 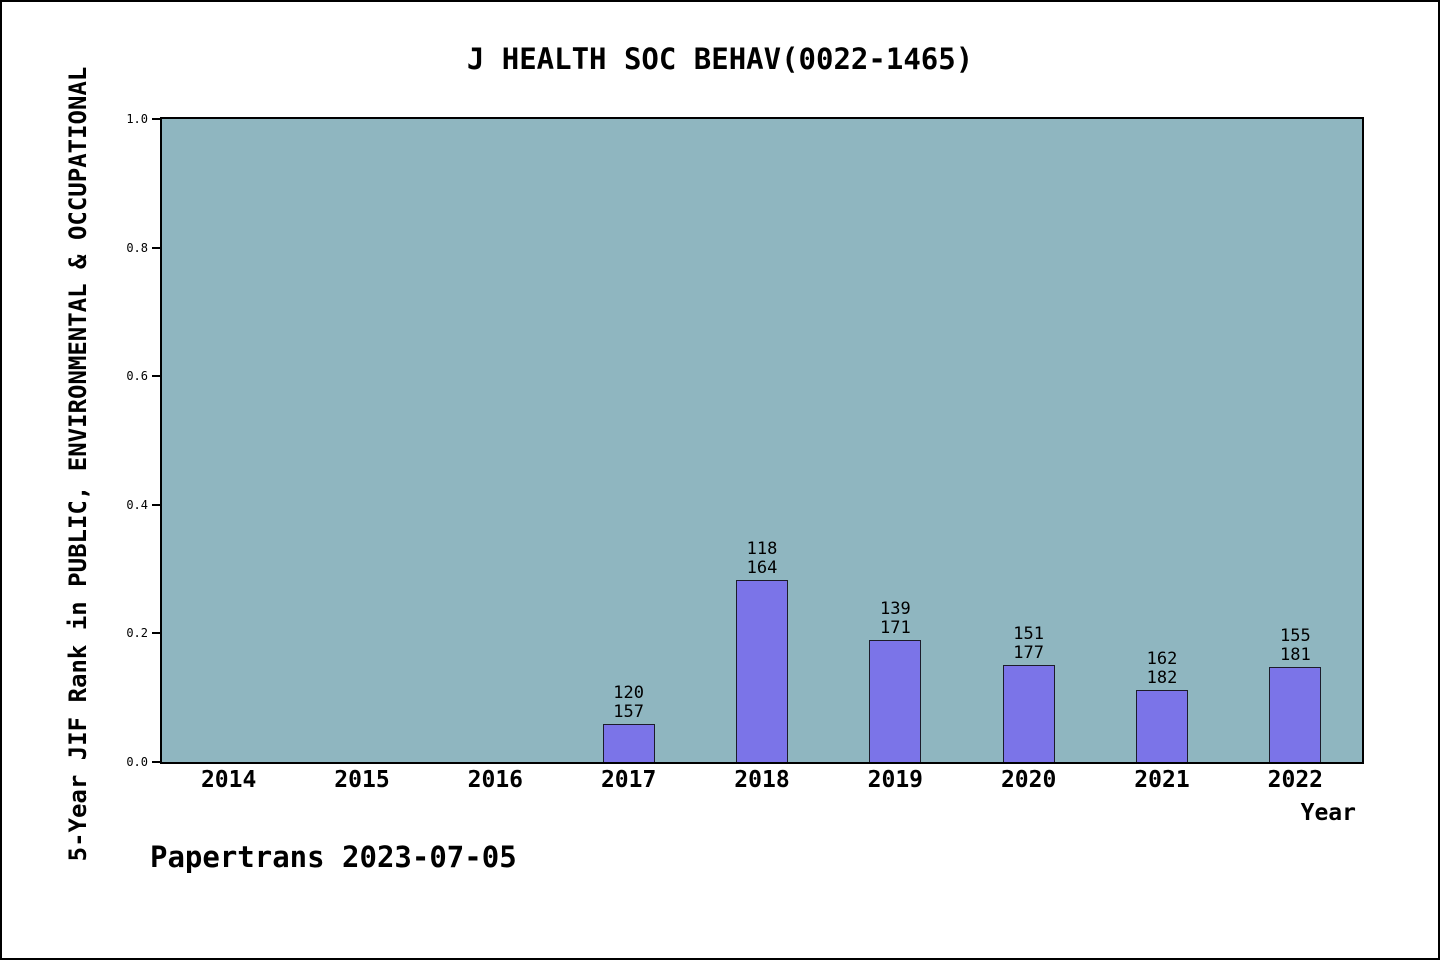 What do you see at coordinates (1328, 813) in the screenshot?
I see `x-axis-title: Year` at bounding box center [1328, 813].